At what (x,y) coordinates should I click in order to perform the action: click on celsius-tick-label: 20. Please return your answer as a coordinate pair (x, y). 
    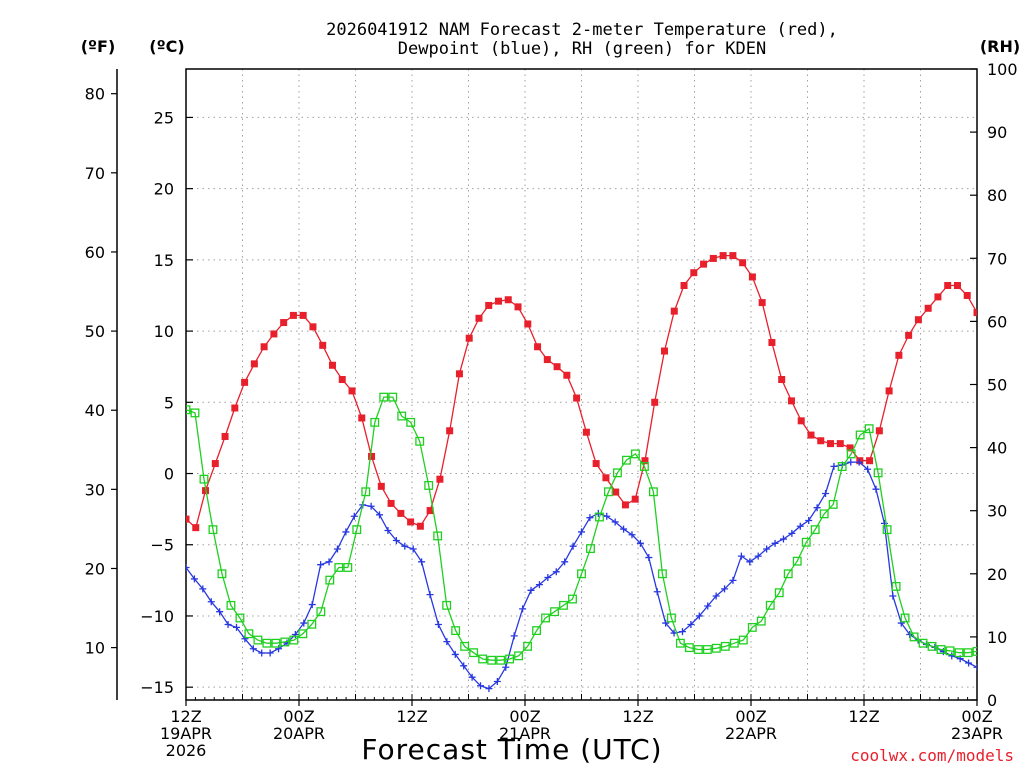
    Looking at the image, I should click on (164, 189).